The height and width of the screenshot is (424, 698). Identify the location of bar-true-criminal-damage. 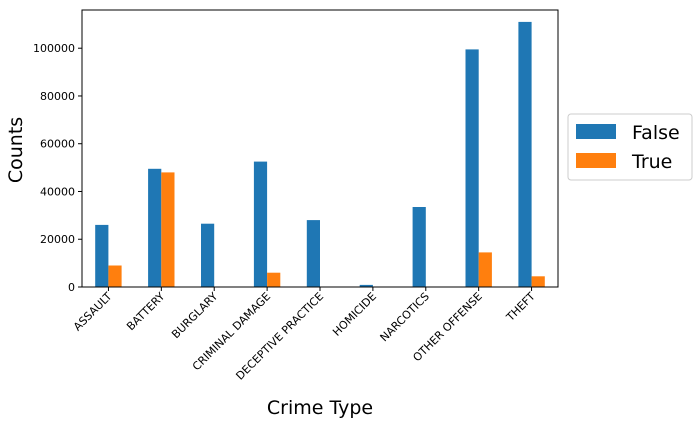
(274, 279).